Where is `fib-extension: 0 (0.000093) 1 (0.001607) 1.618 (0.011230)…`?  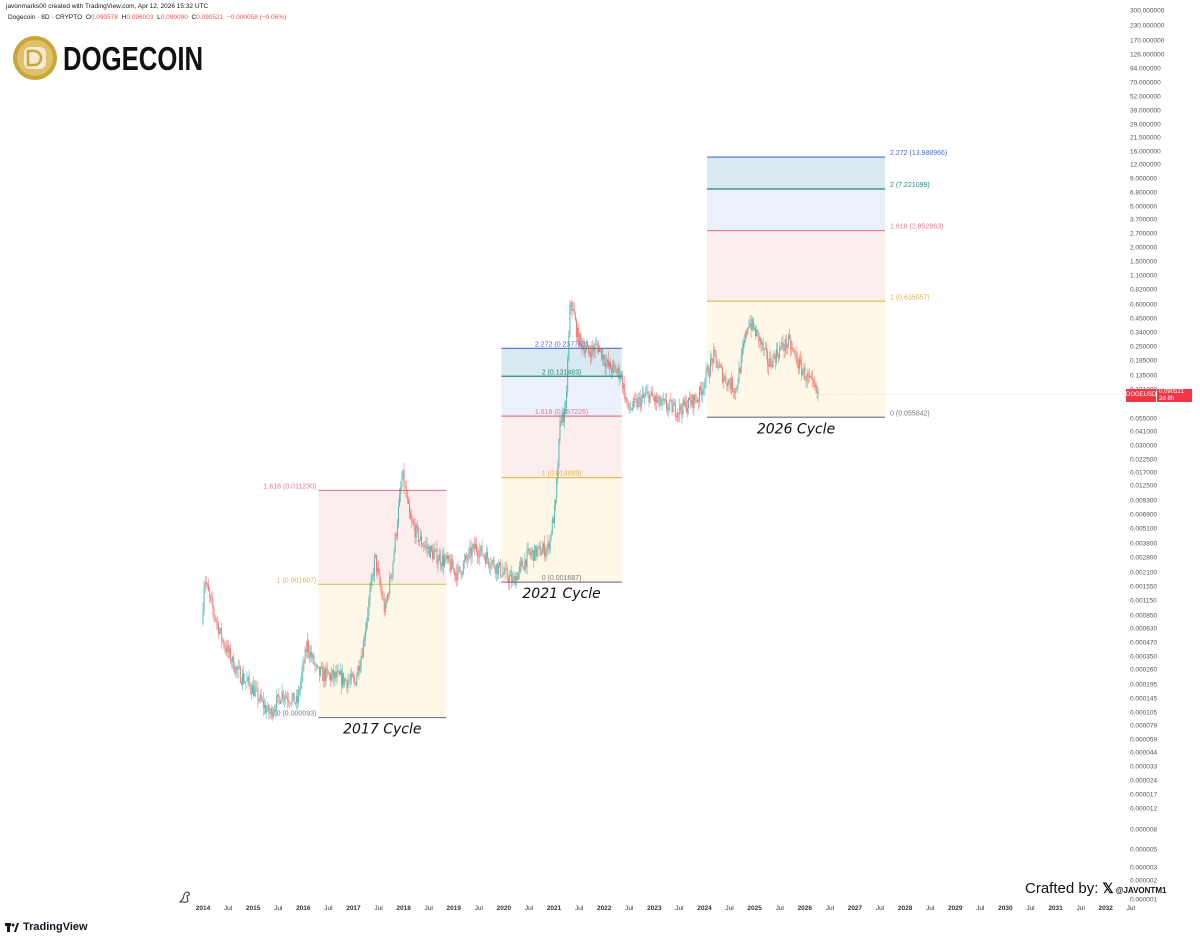 fib-extension: 0 (0.000093) 1 (0.001607) 1.618 (0.011230)… is located at coordinates (355, 610).